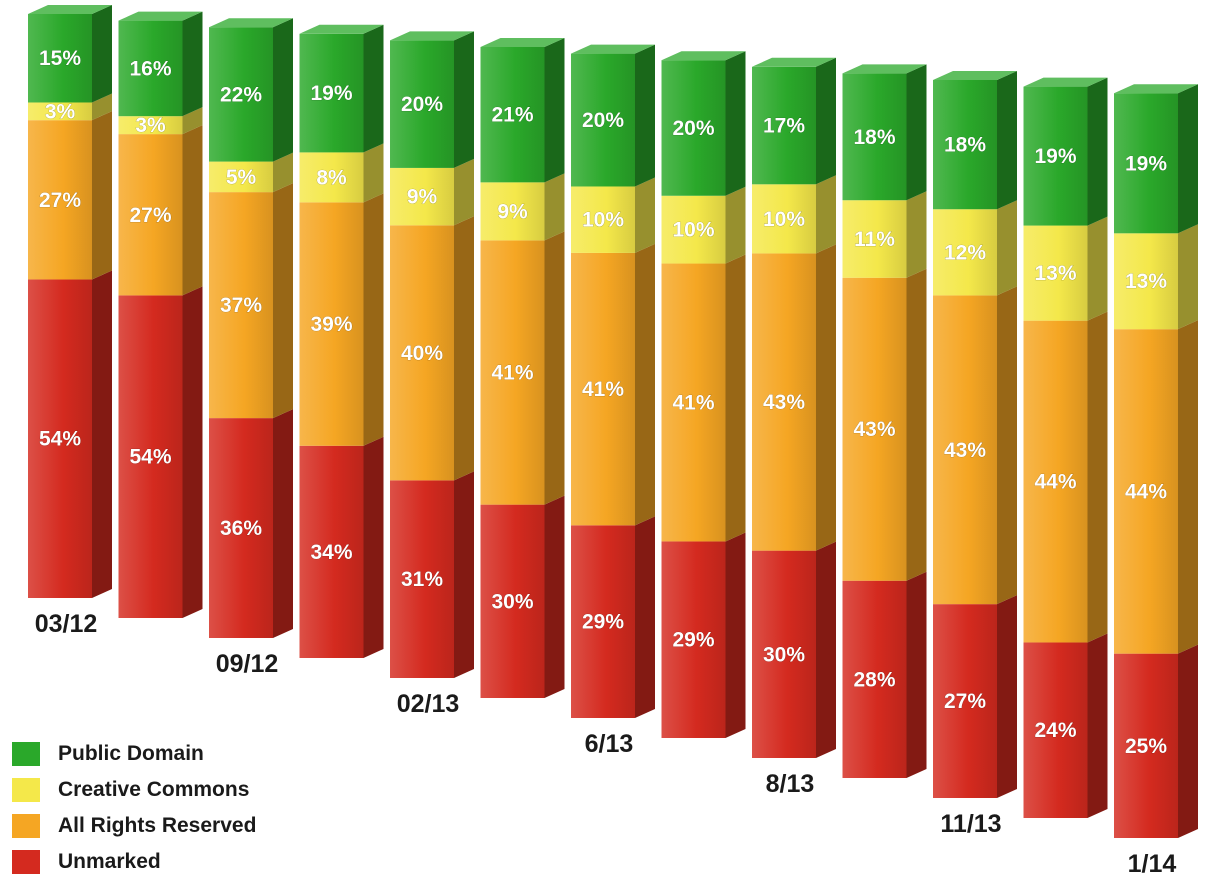 This screenshot has height=880, width=1229. I want to click on data-label-unmarked: 28%, so click(874, 679).